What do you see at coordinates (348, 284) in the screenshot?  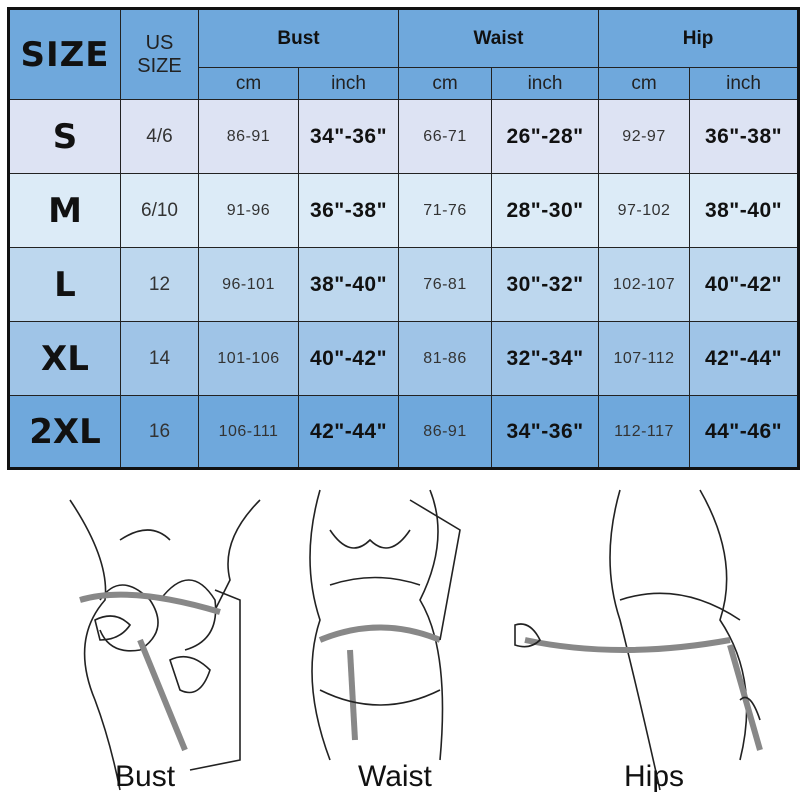 I see `cell-bust-in: 38"-40"` at bounding box center [348, 284].